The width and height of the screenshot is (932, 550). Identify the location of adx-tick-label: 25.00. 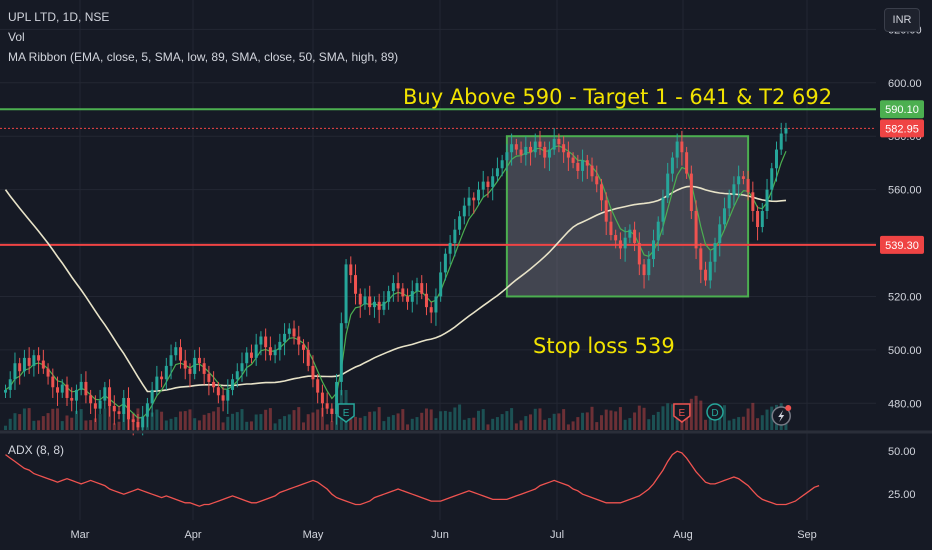
(902, 495).